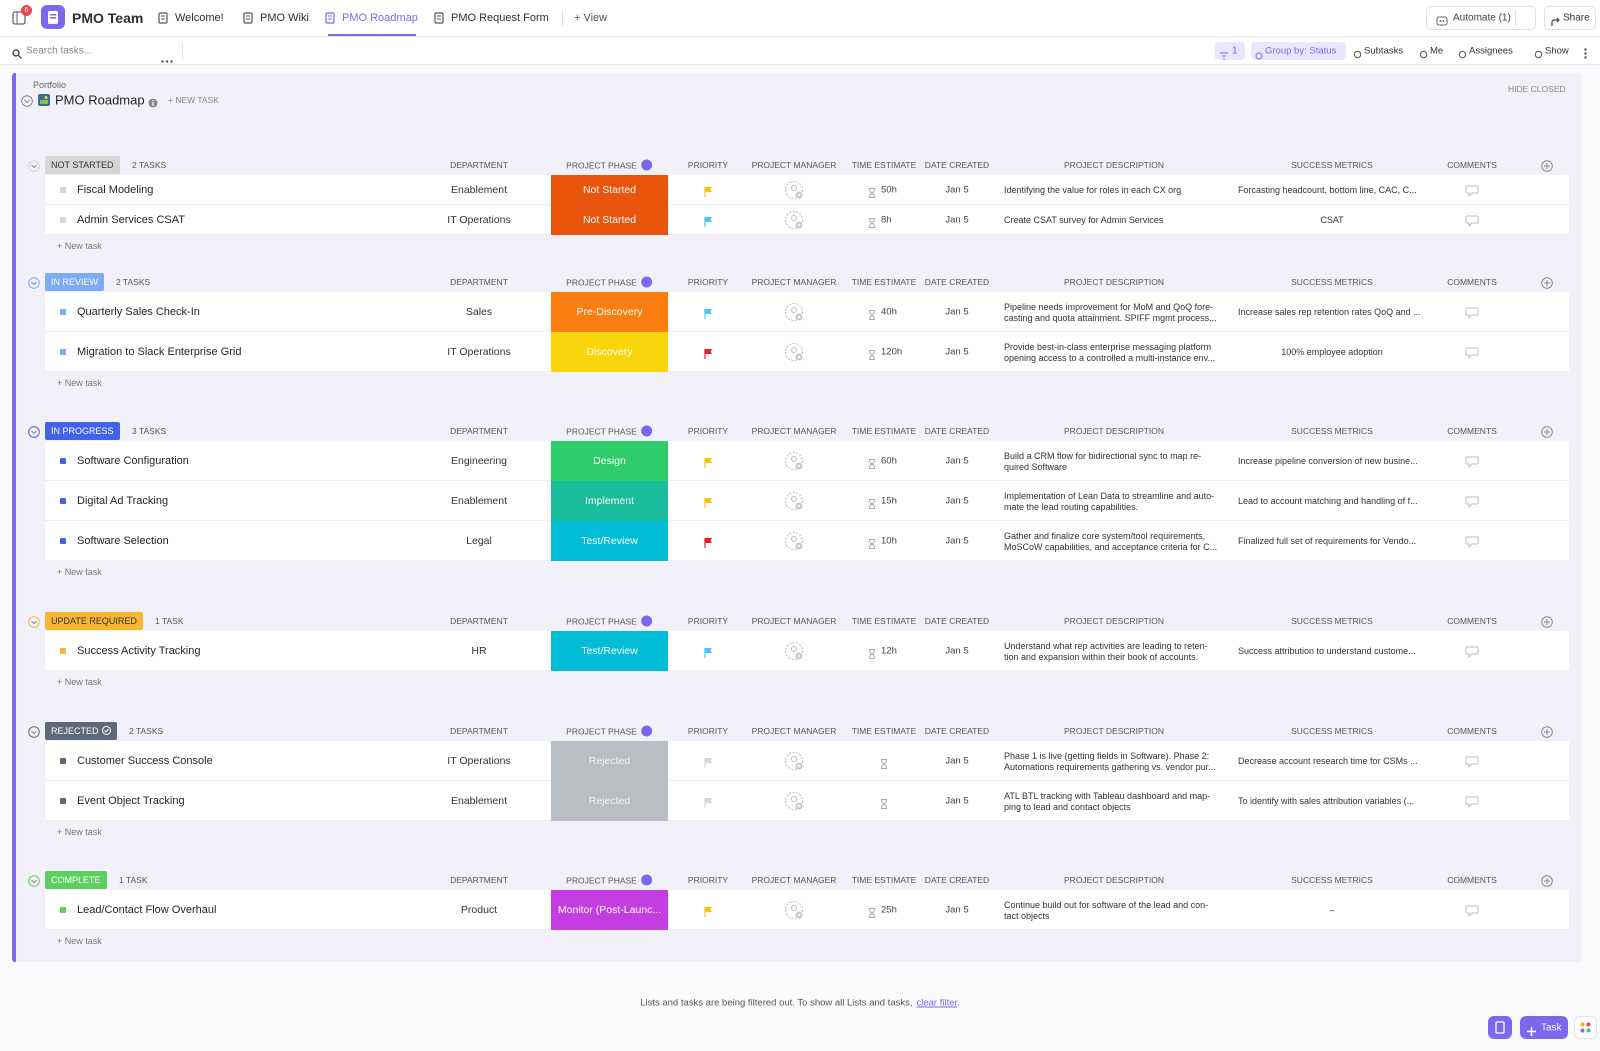 This screenshot has width=1600, height=1051. I want to click on status-badge: IN PROGRESS, so click(82, 431).